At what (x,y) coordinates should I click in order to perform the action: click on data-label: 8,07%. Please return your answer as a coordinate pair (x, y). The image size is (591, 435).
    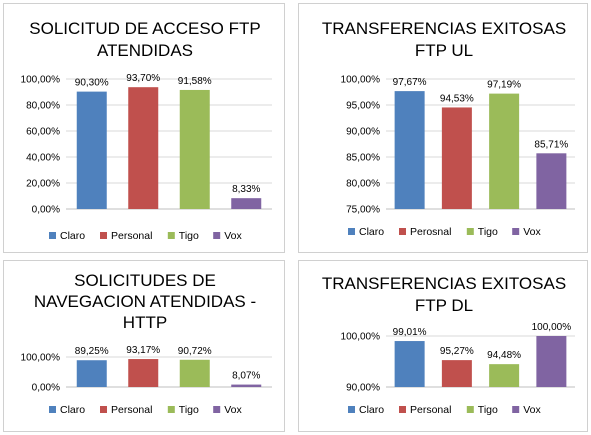
    Looking at the image, I should click on (246, 376).